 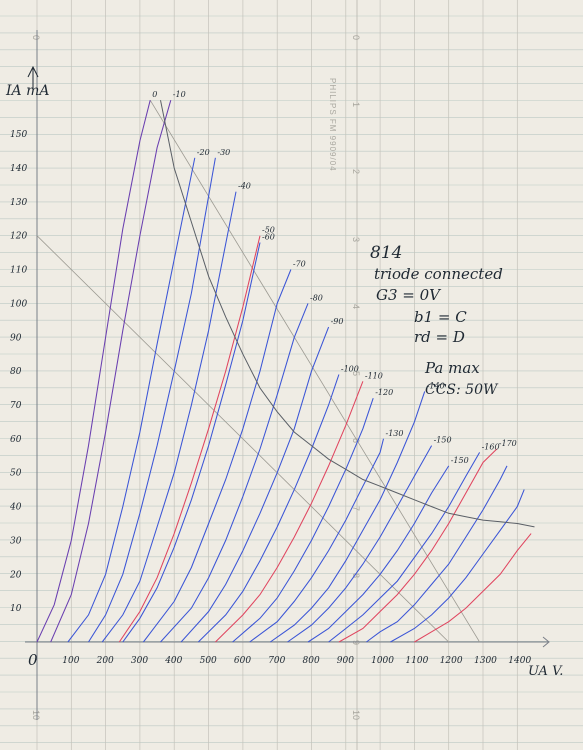 What do you see at coordinates (386, 253) in the screenshot?
I see `tube-title: 814` at bounding box center [386, 253].